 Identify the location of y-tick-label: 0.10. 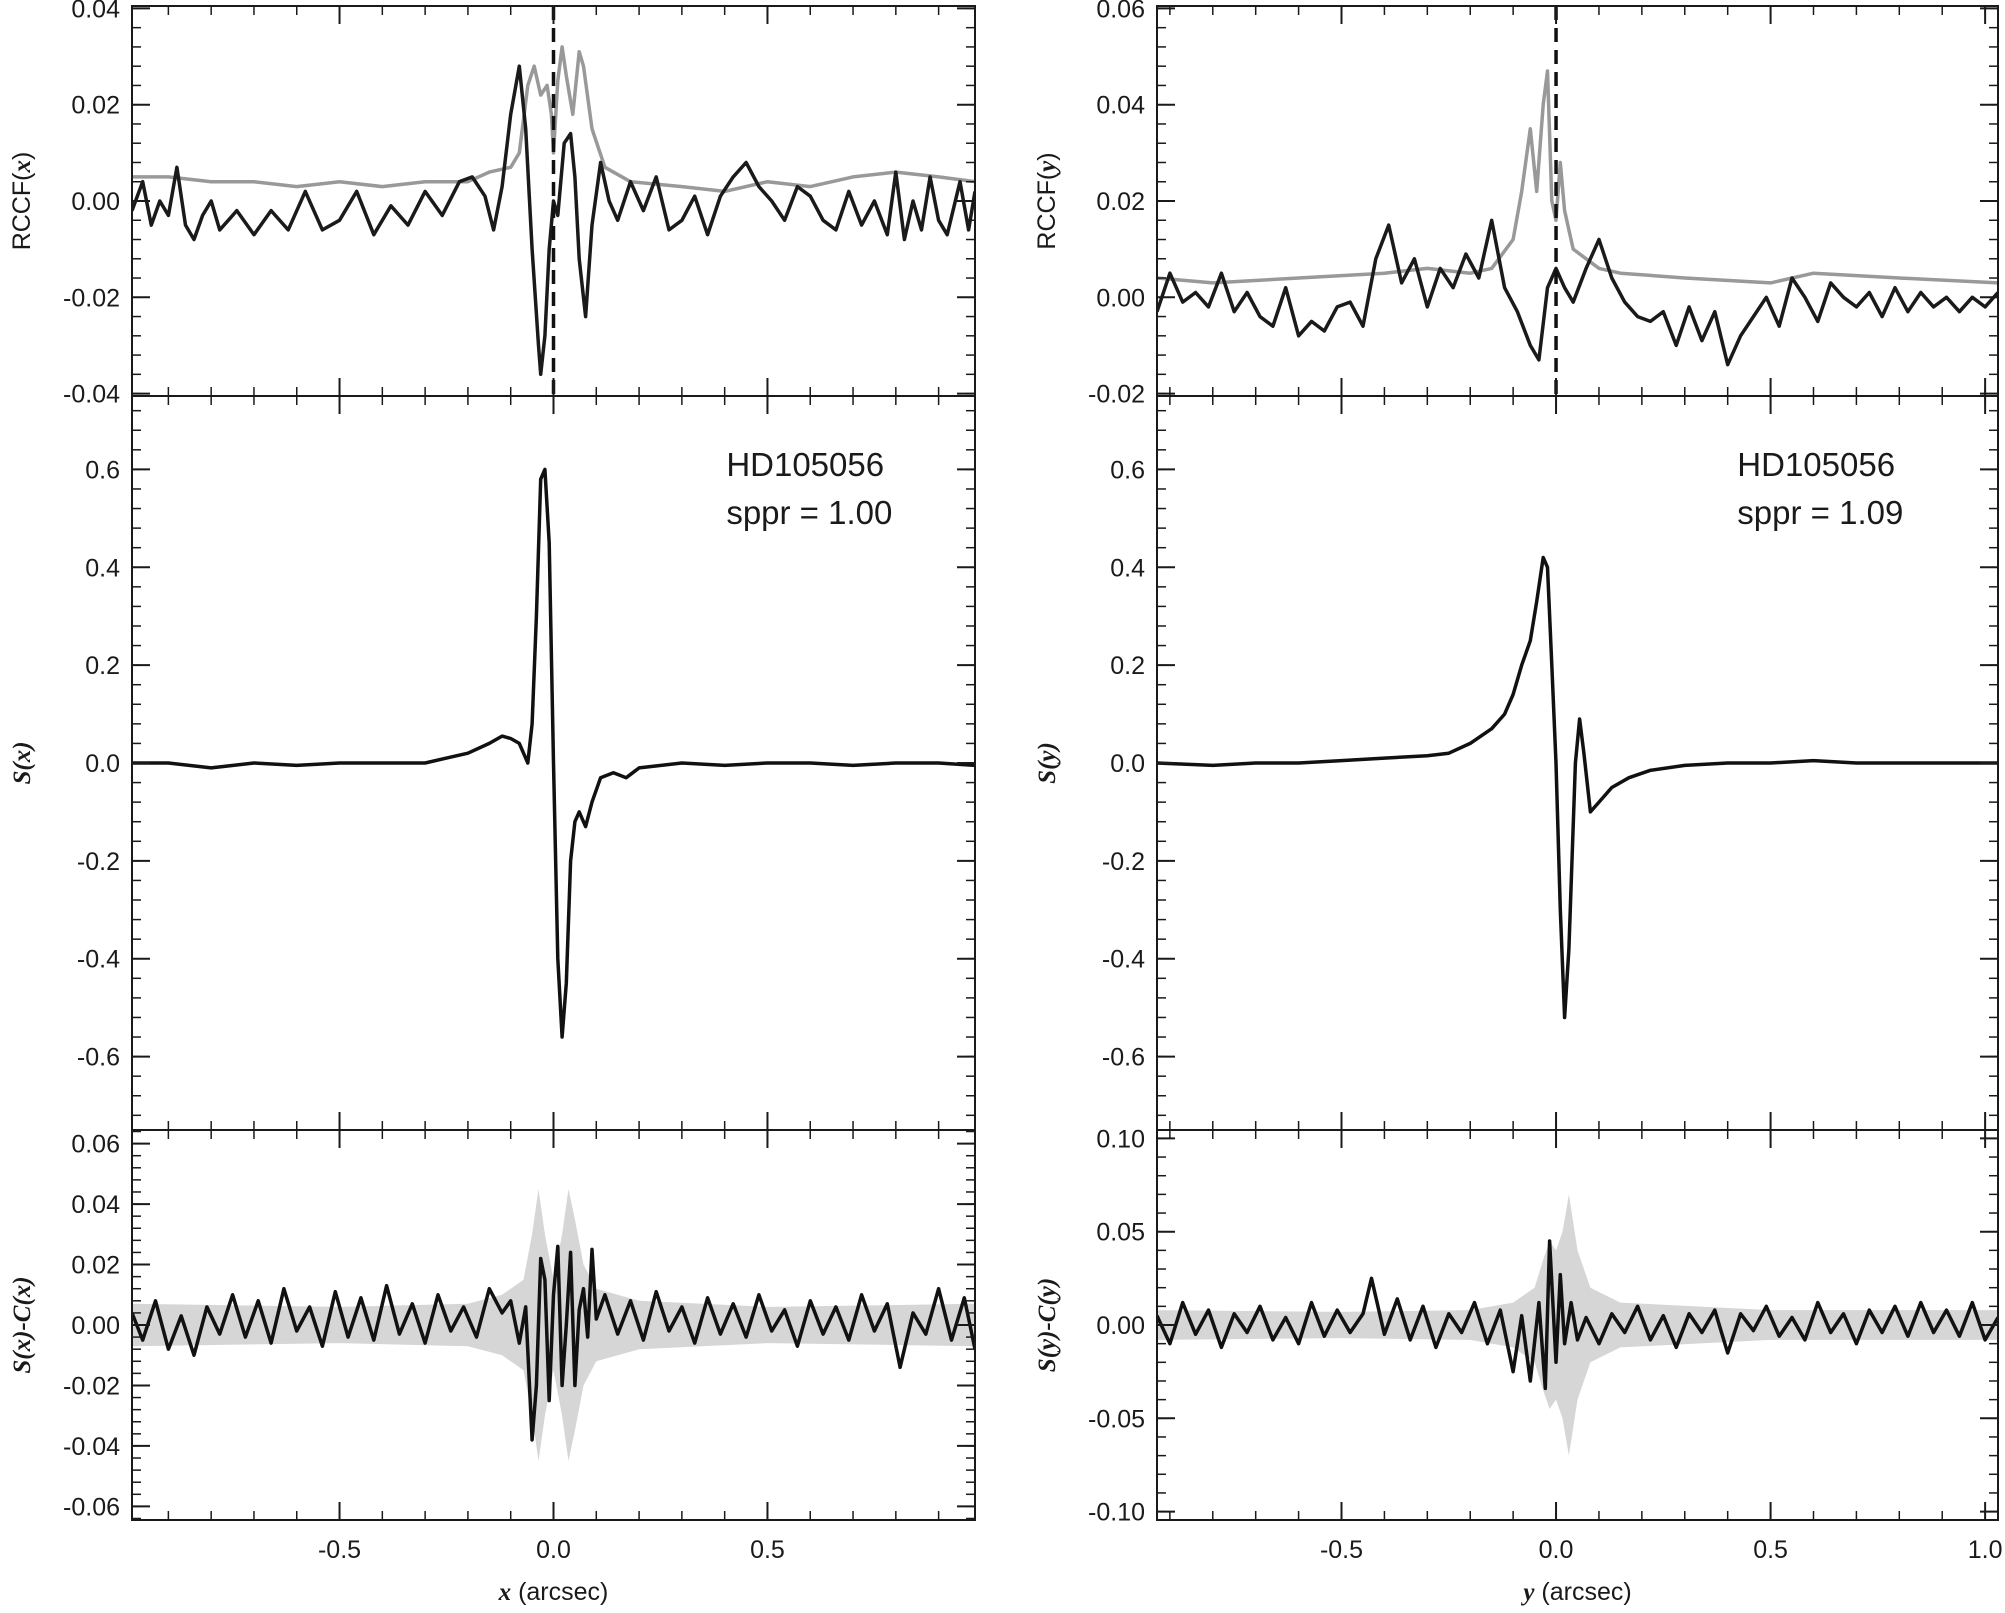
(1120, 1139).